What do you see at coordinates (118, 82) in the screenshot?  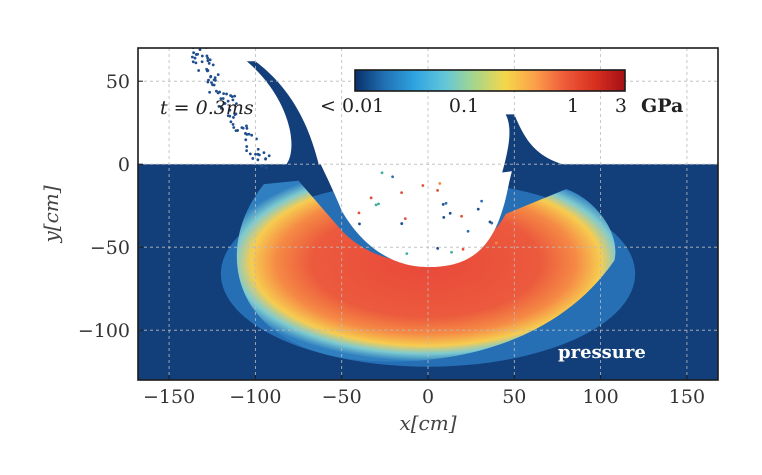 I see `y-tick-label: 50` at bounding box center [118, 82].